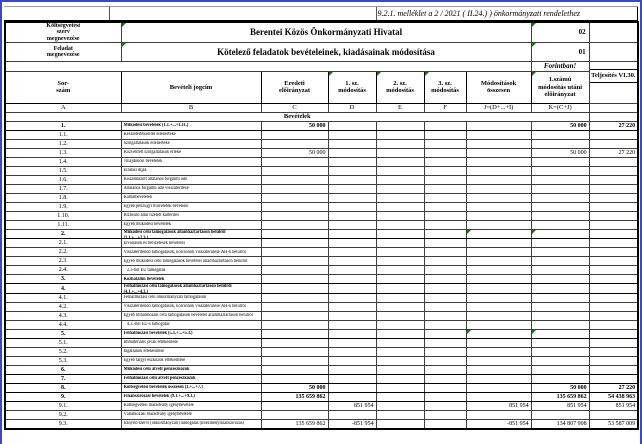 This screenshot has width=642, height=444. What do you see at coordinates (191, 343) in the screenshot?
I see `row-label-cell: Immateriális javak értékesítése` at bounding box center [191, 343].